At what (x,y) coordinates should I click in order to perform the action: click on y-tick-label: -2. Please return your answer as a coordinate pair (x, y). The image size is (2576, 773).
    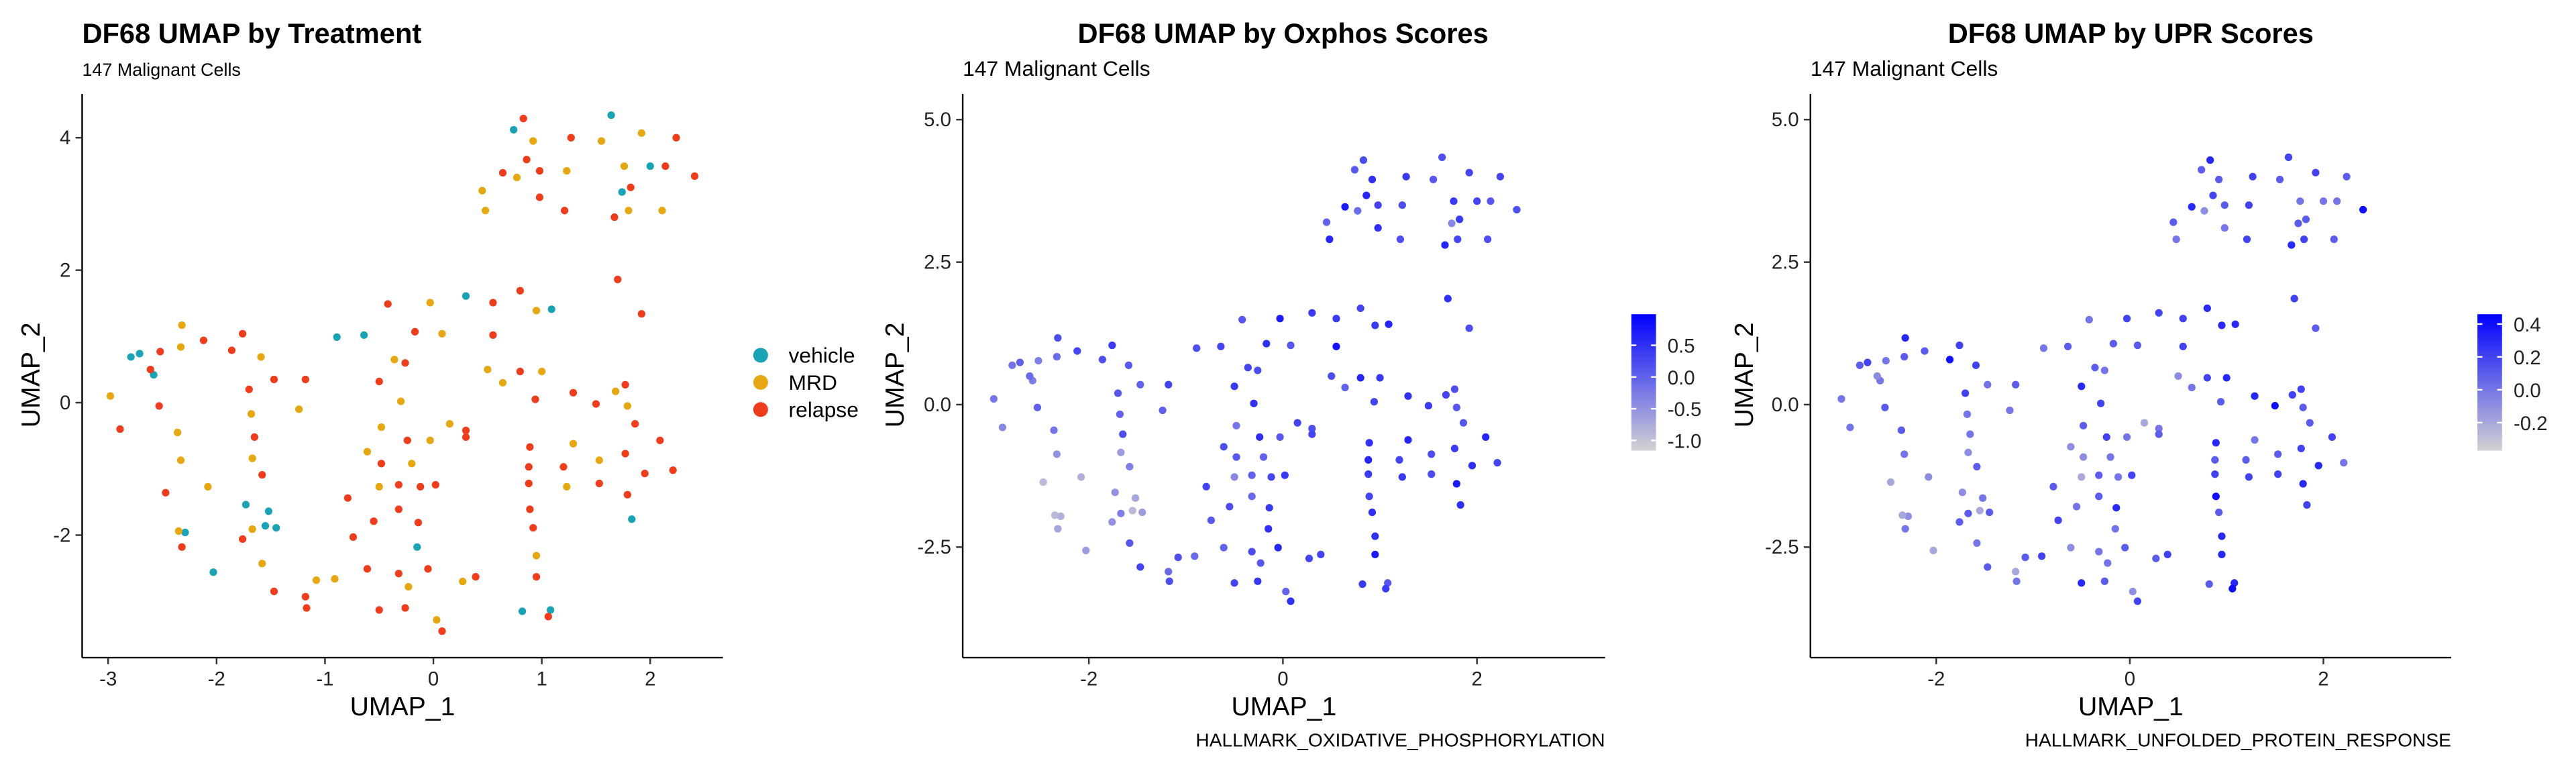
    Looking at the image, I should click on (61, 535).